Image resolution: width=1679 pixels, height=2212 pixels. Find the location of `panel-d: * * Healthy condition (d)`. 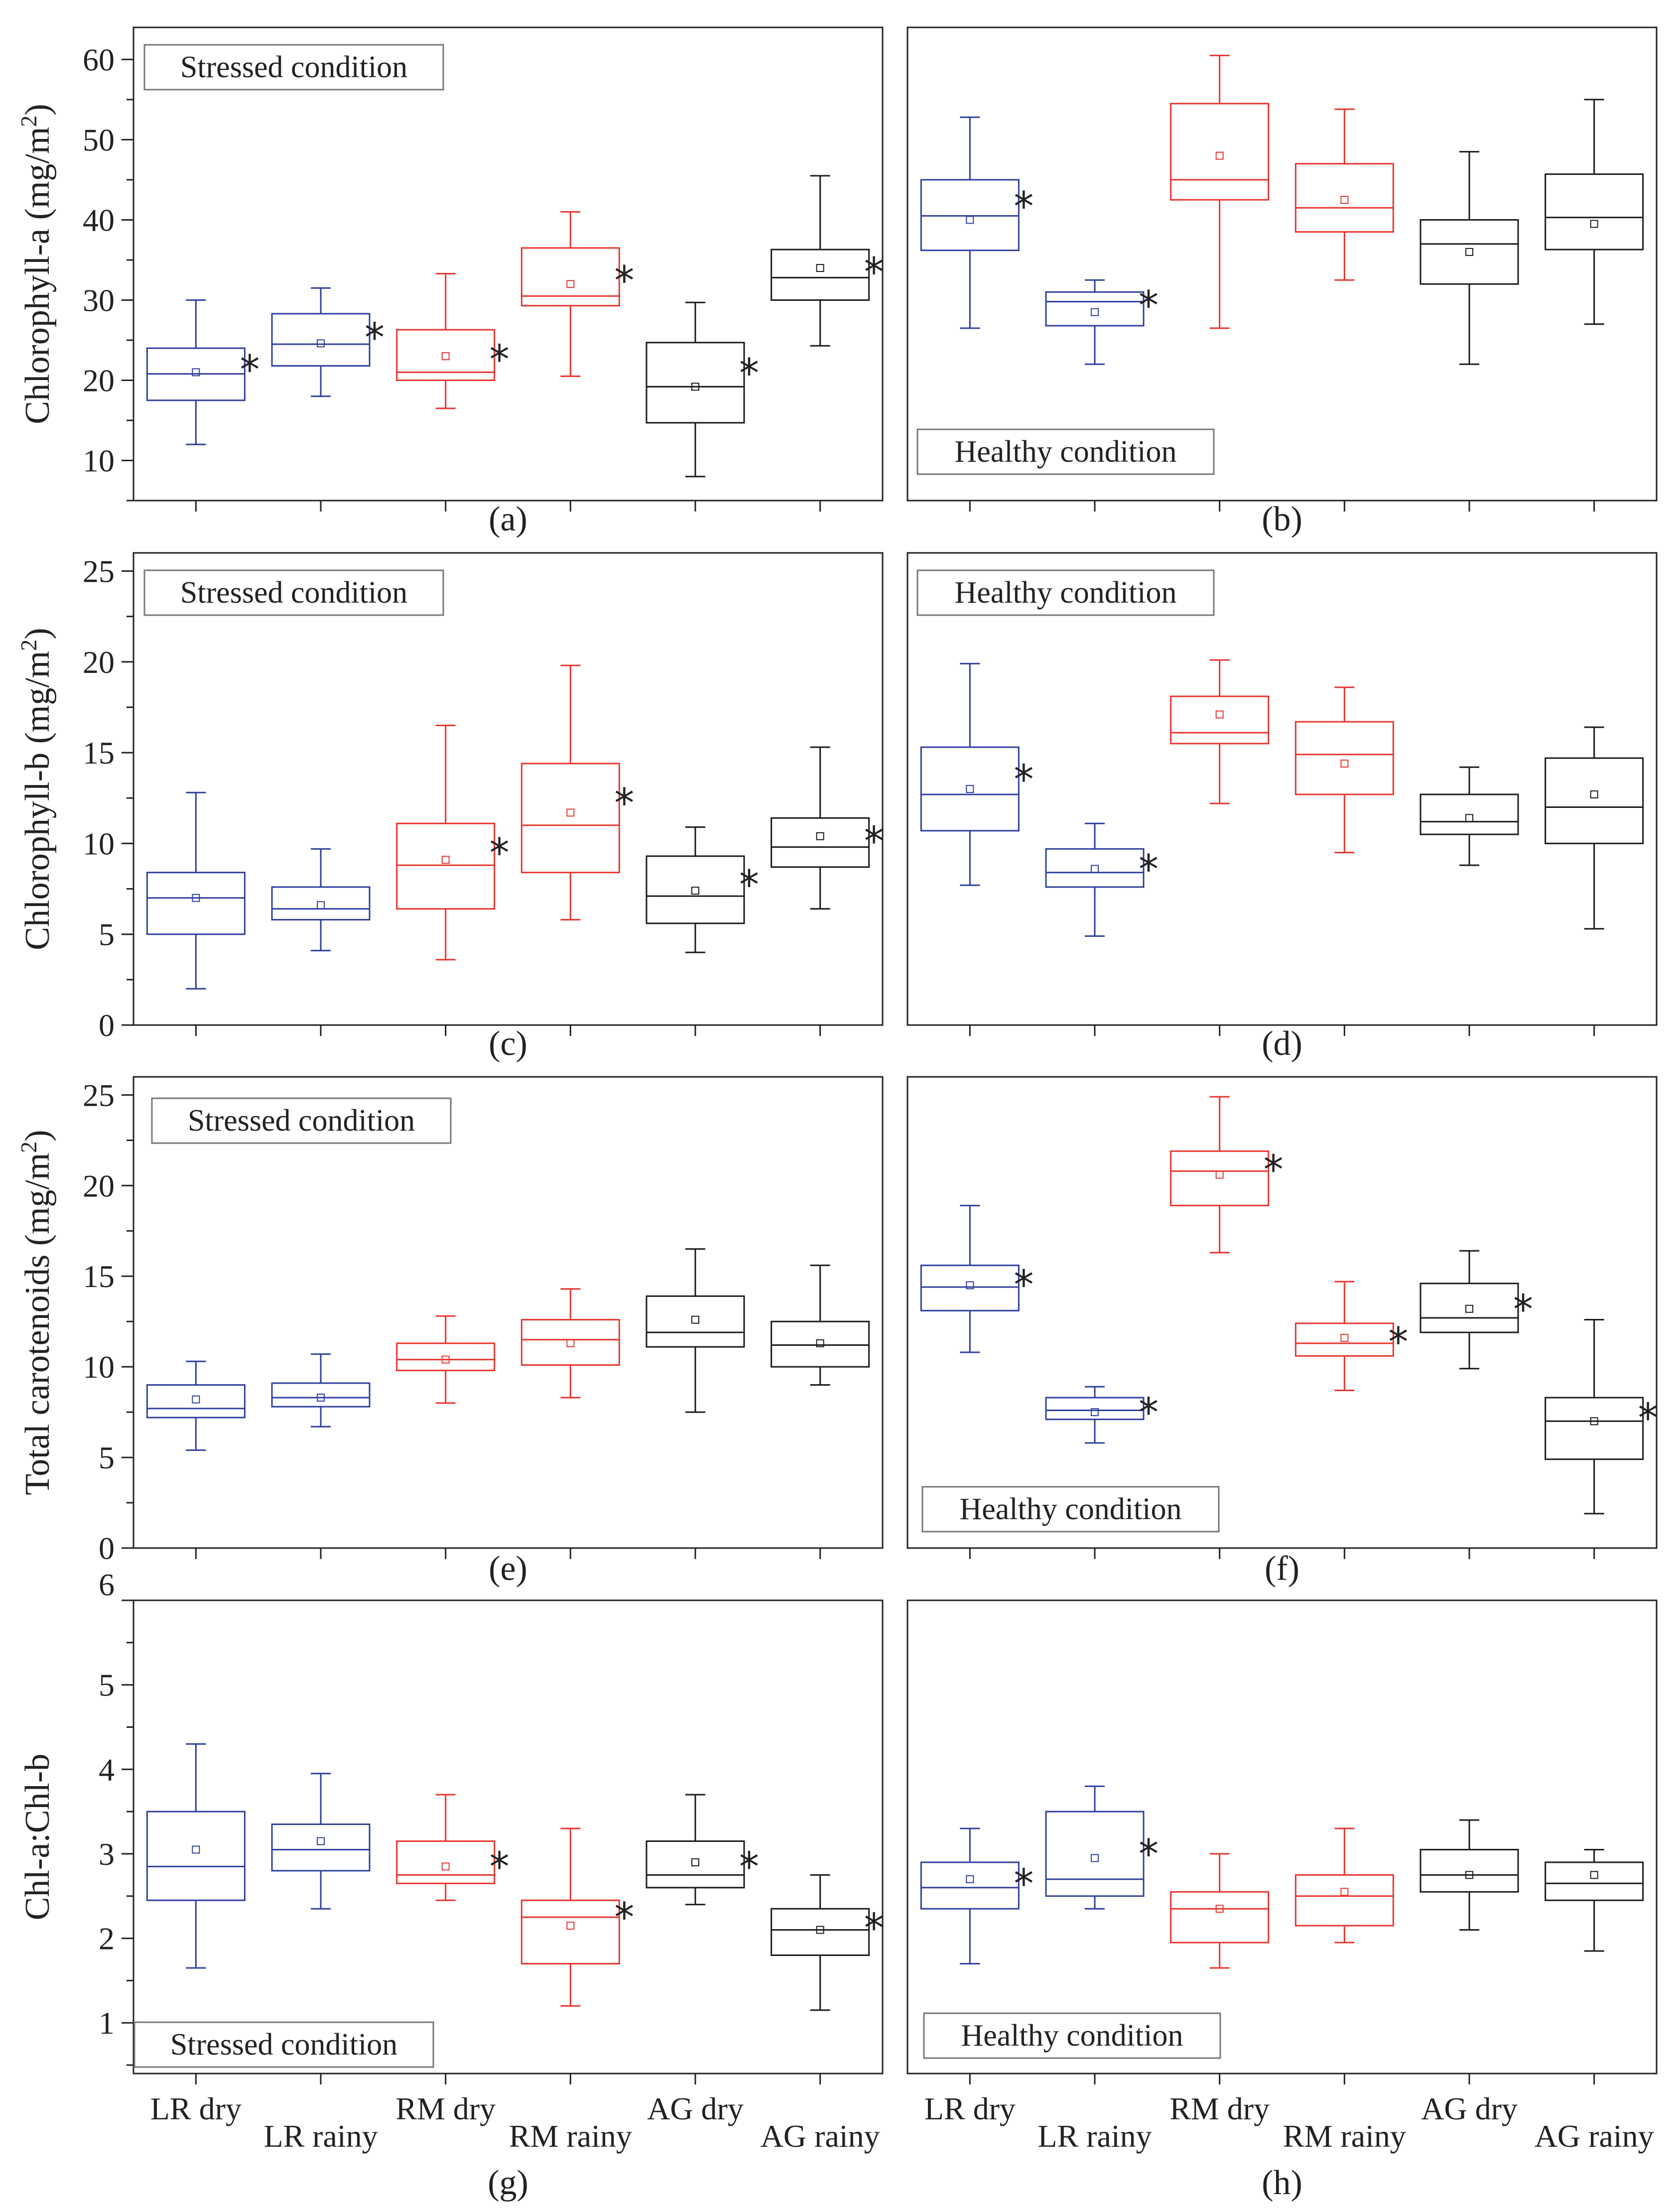

panel-d: * * Healthy condition (d) is located at coordinates (1282, 807).